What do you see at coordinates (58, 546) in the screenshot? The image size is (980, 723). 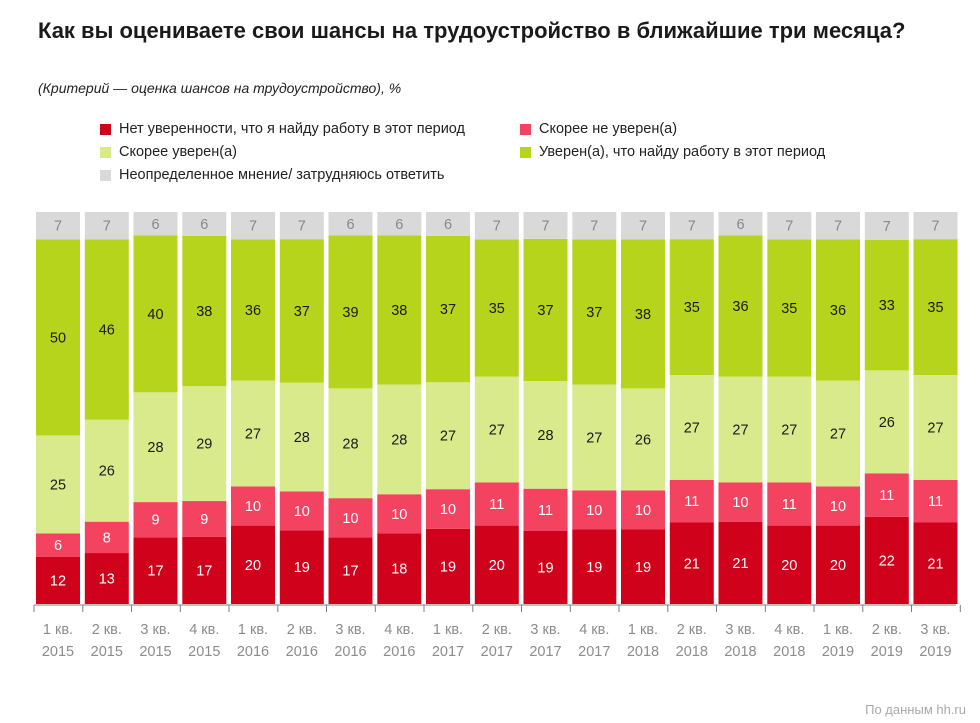 I see `data-label-rather_not: 6` at bounding box center [58, 546].